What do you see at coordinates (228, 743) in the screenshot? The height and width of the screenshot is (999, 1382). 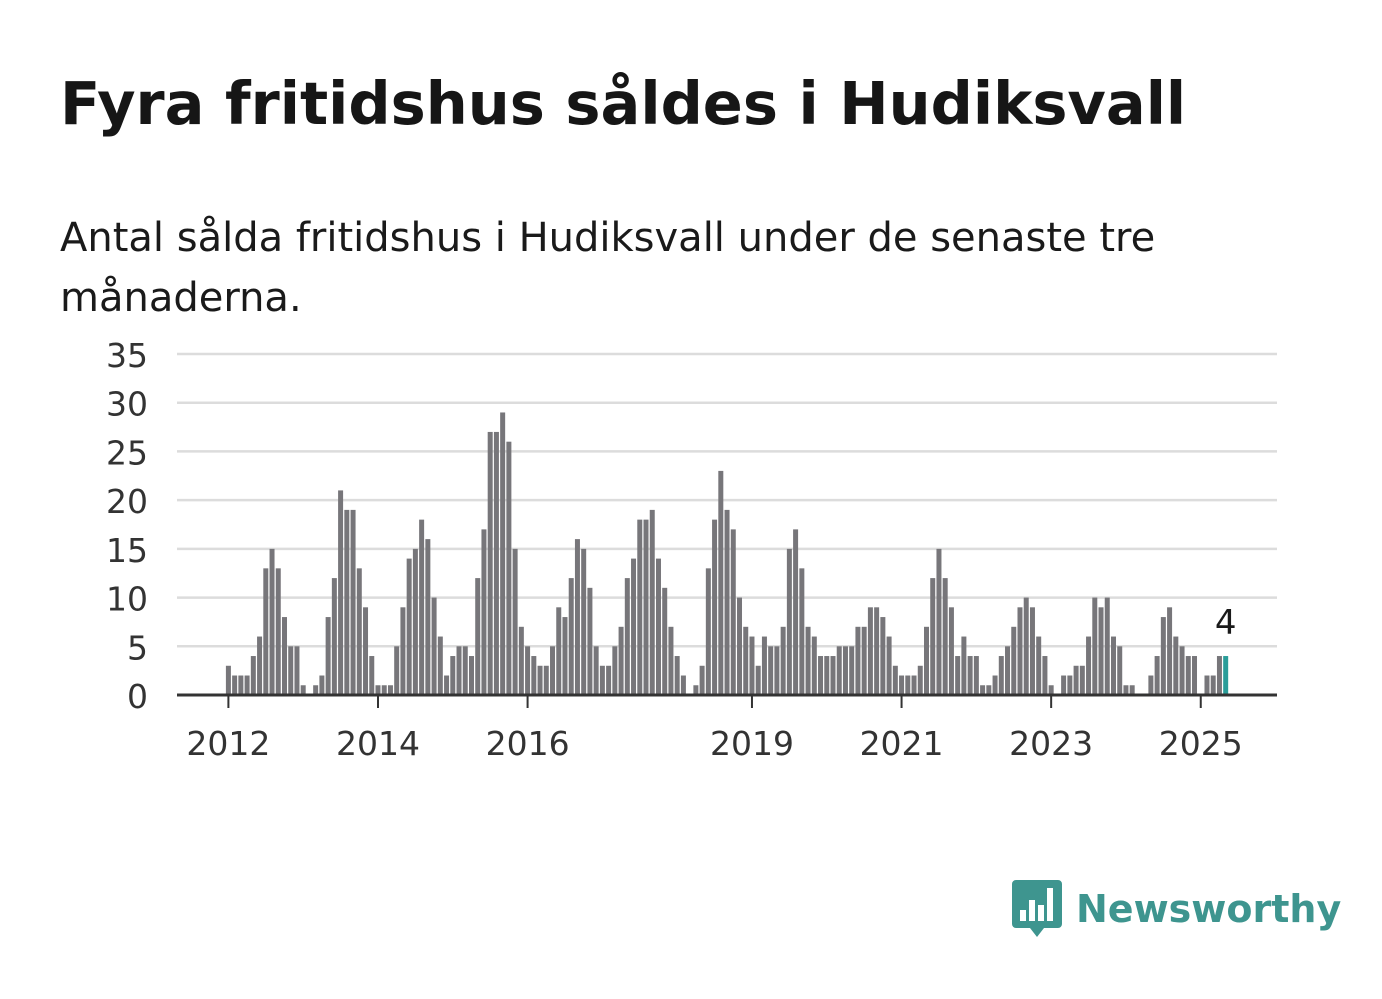 I see `x-tick-label: 2012` at bounding box center [228, 743].